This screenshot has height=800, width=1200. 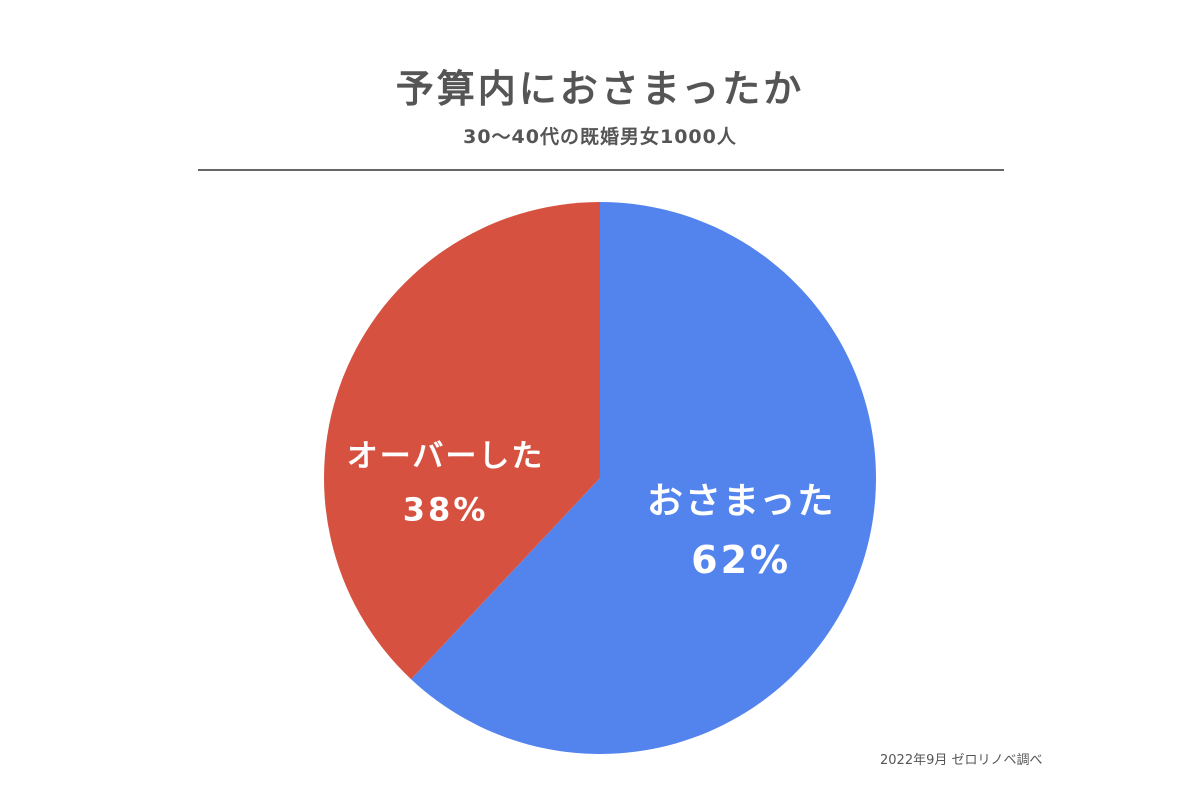 I want to click on chart-subtitle: 30〜40代の既婚男女1000人, so click(x=600, y=137).